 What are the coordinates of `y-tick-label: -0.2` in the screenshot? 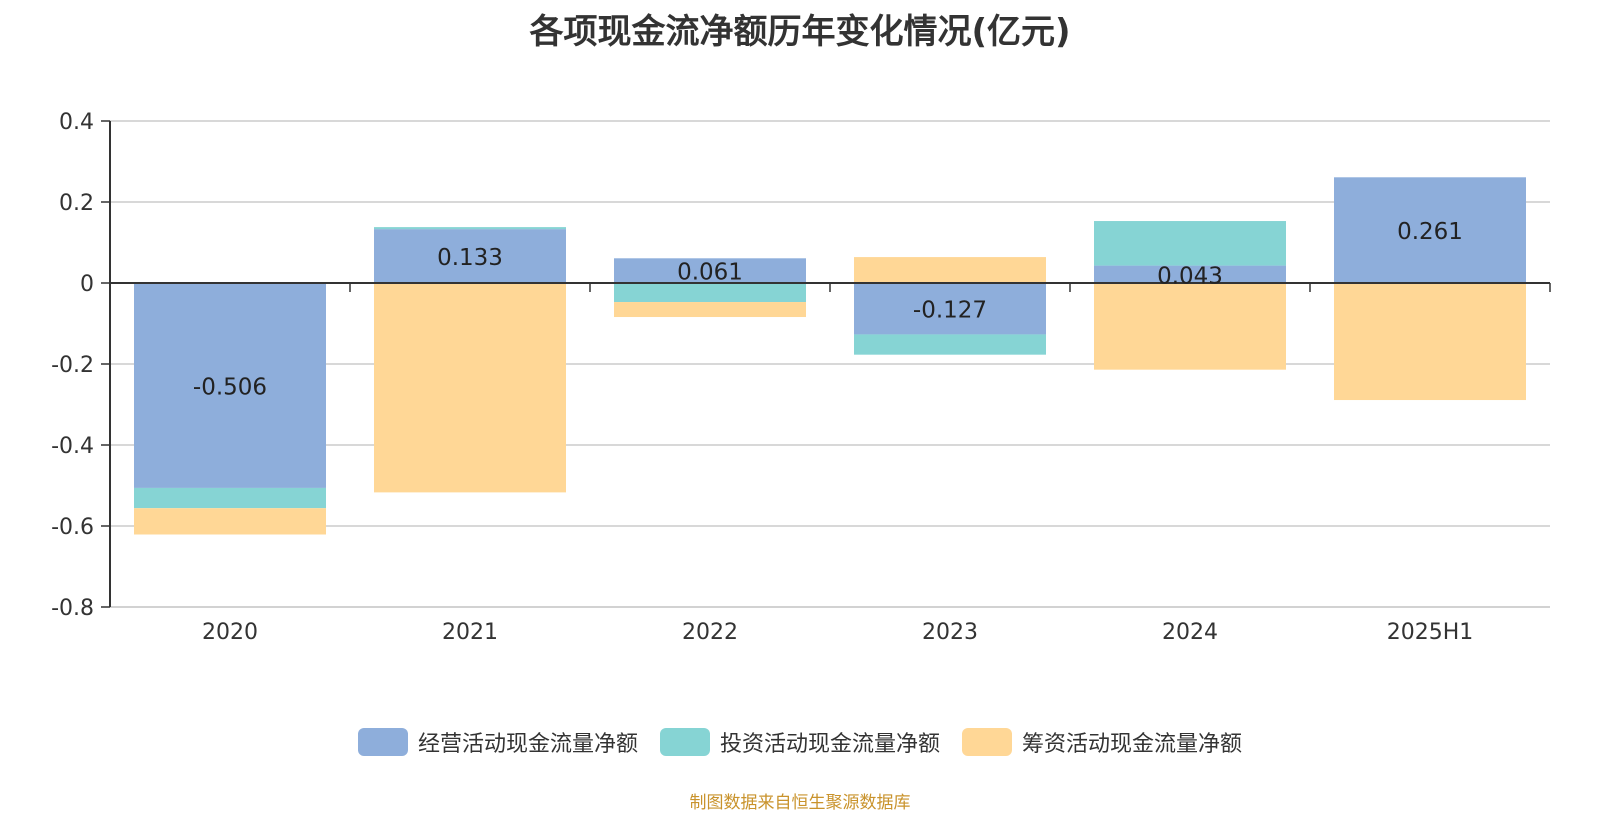 It's located at (72, 365).